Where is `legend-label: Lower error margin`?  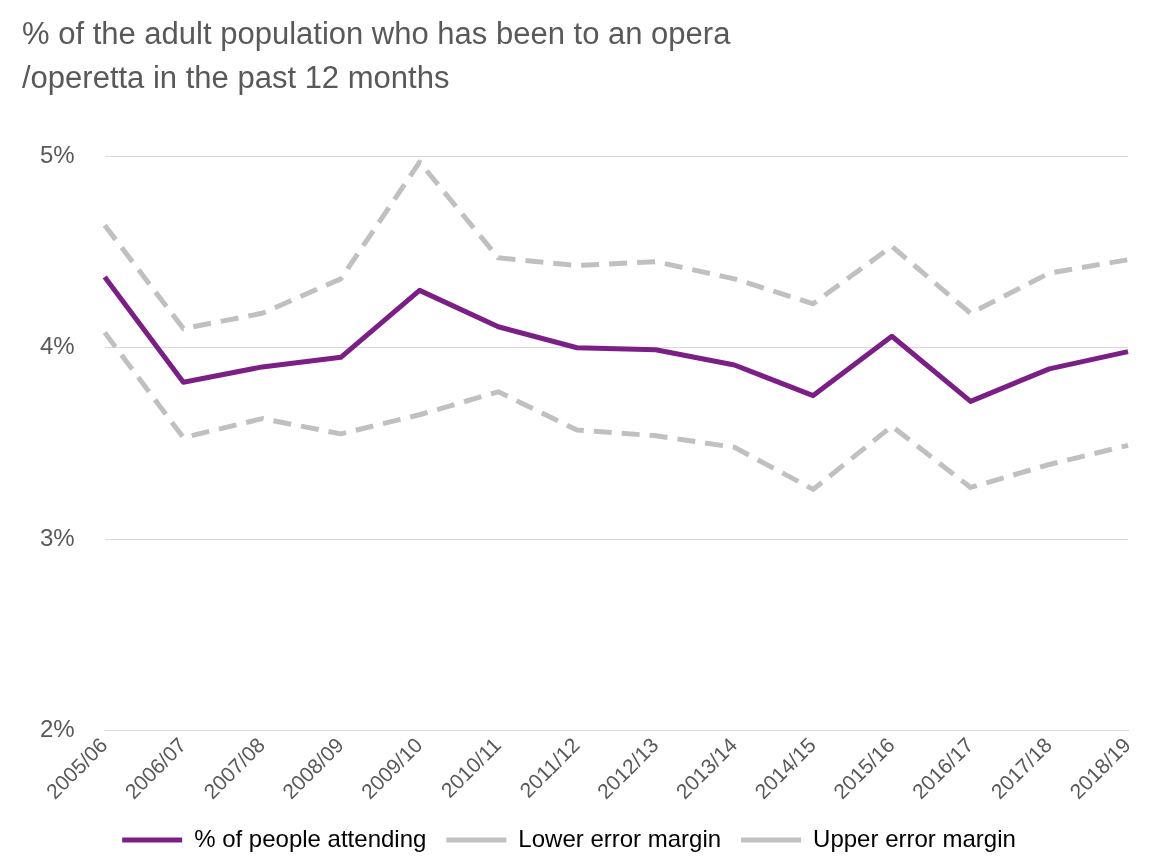
legend-label: Lower error margin is located at coordinates (620, 838).